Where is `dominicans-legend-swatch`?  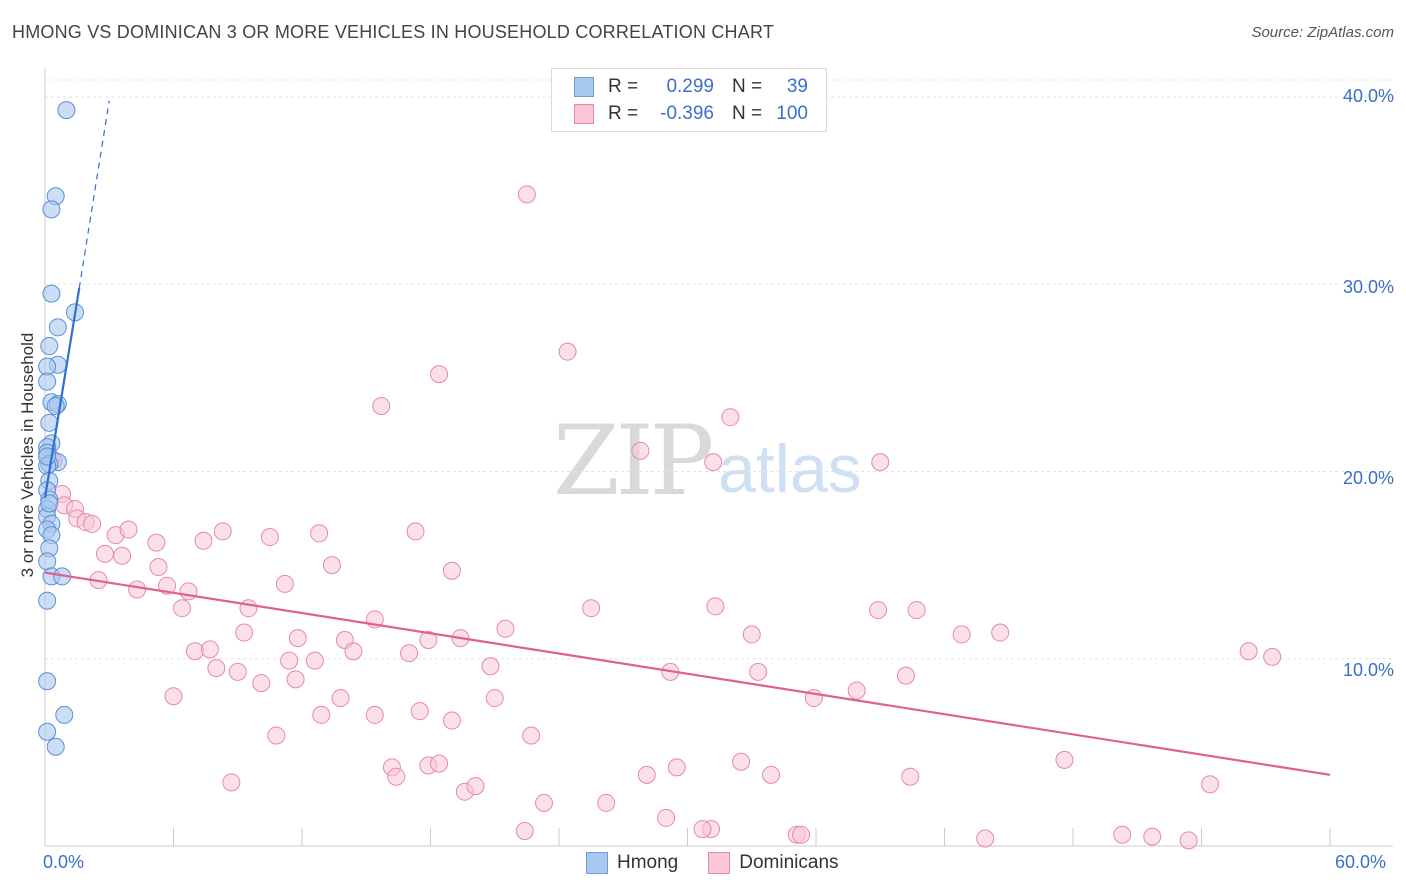
dominicans-legend-swatch is located at coordinates (719, 863).